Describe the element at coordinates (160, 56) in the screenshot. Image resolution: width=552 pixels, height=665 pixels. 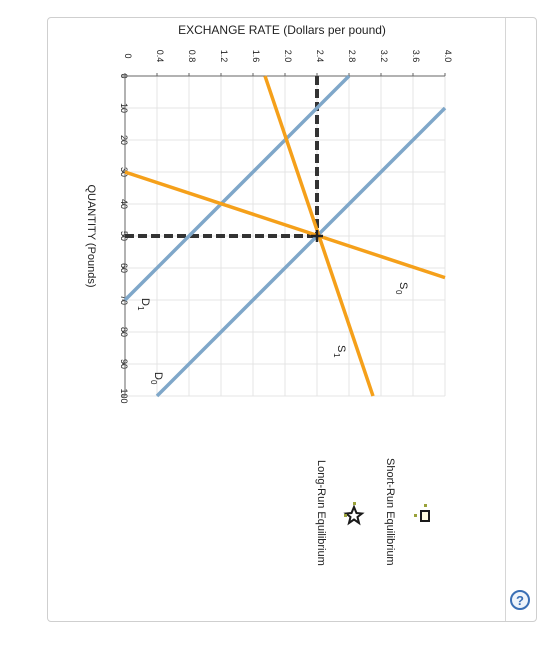
I see `rate-tick-label: 0.4` at that location.